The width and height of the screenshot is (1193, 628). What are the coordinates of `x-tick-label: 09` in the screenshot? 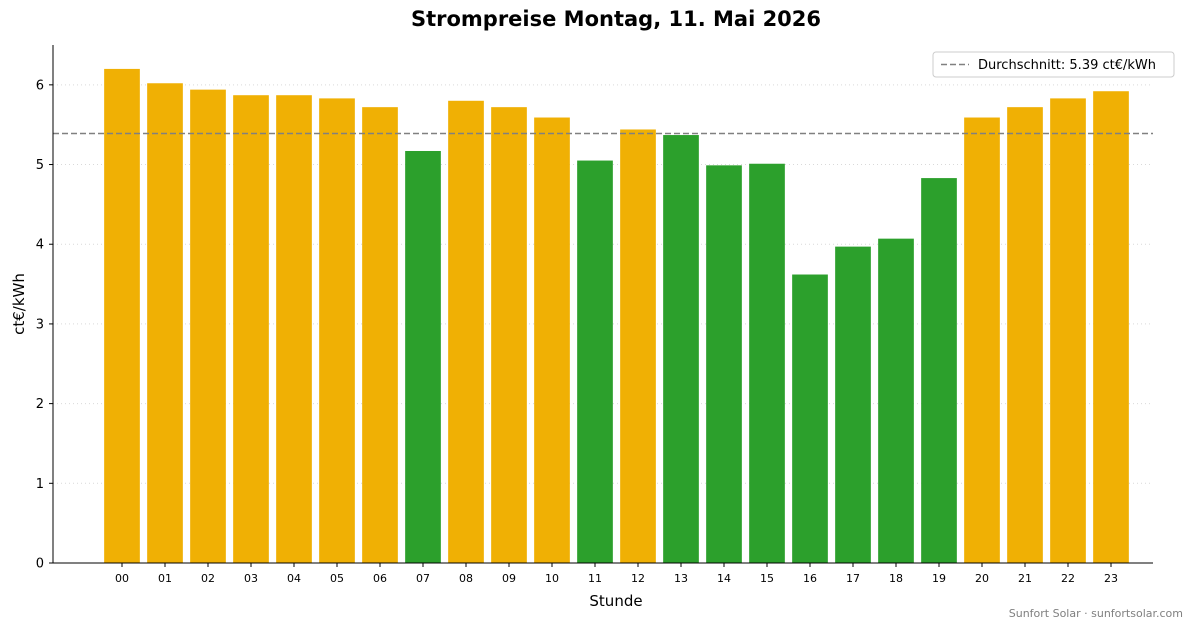 It's located at (509, 578).